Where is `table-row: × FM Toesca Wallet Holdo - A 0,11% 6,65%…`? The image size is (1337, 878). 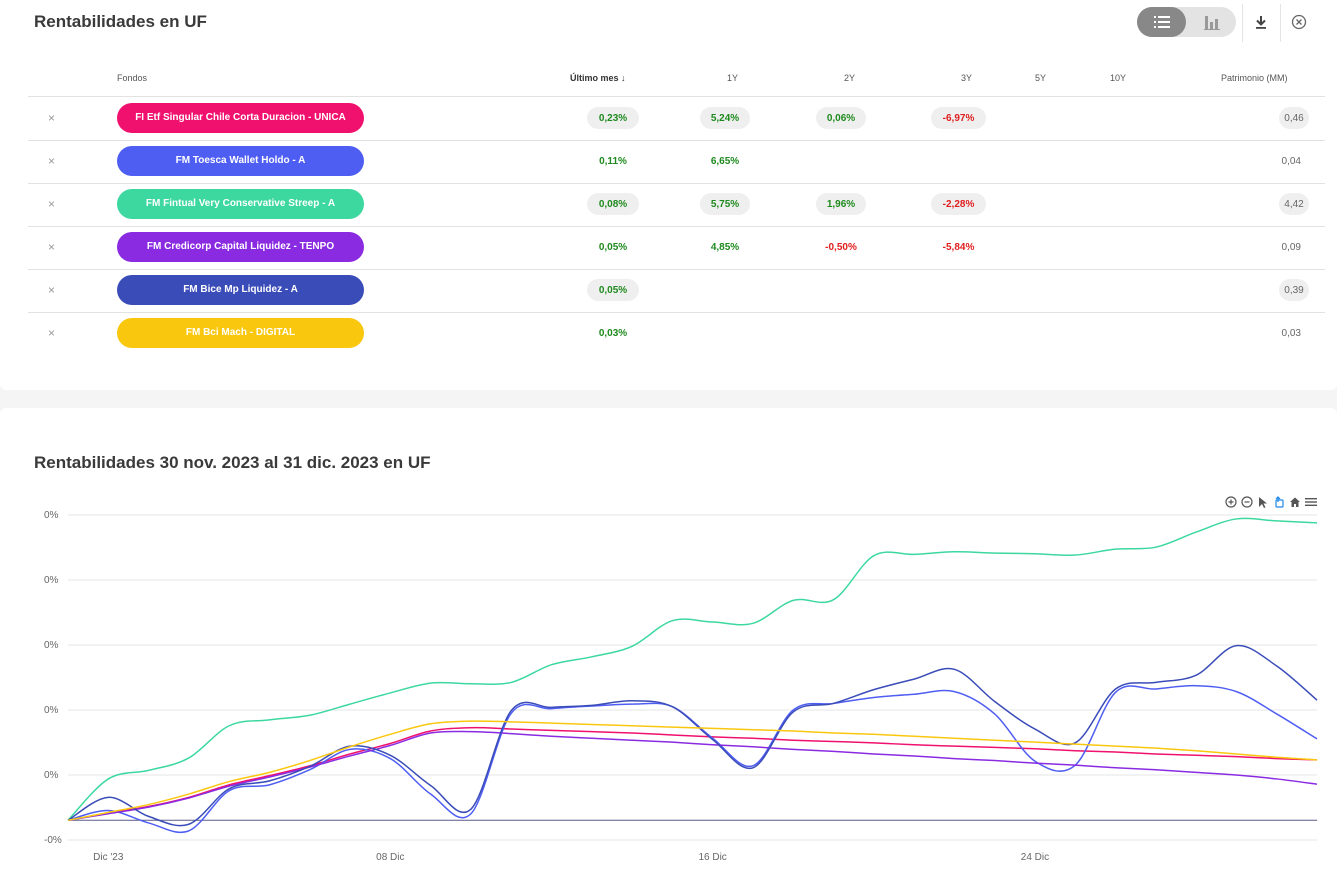 table-row: × FM Toesca Wallet Holdo - A 0,11% 6,65%… is located at coordinates (676, 161).